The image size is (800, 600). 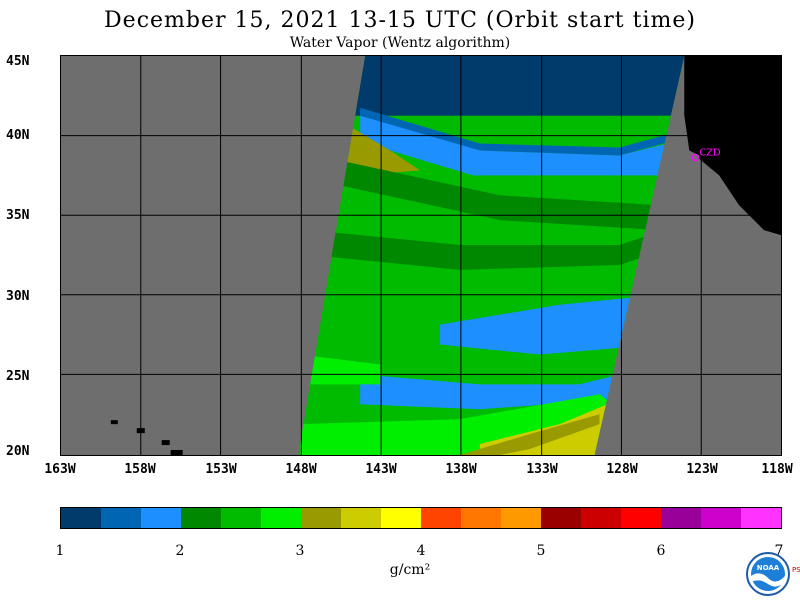 What do you see at coordinates (702, 469) in the screenshot?
I see `lon-label-123w: 123W` at bounding box center [702, 469].